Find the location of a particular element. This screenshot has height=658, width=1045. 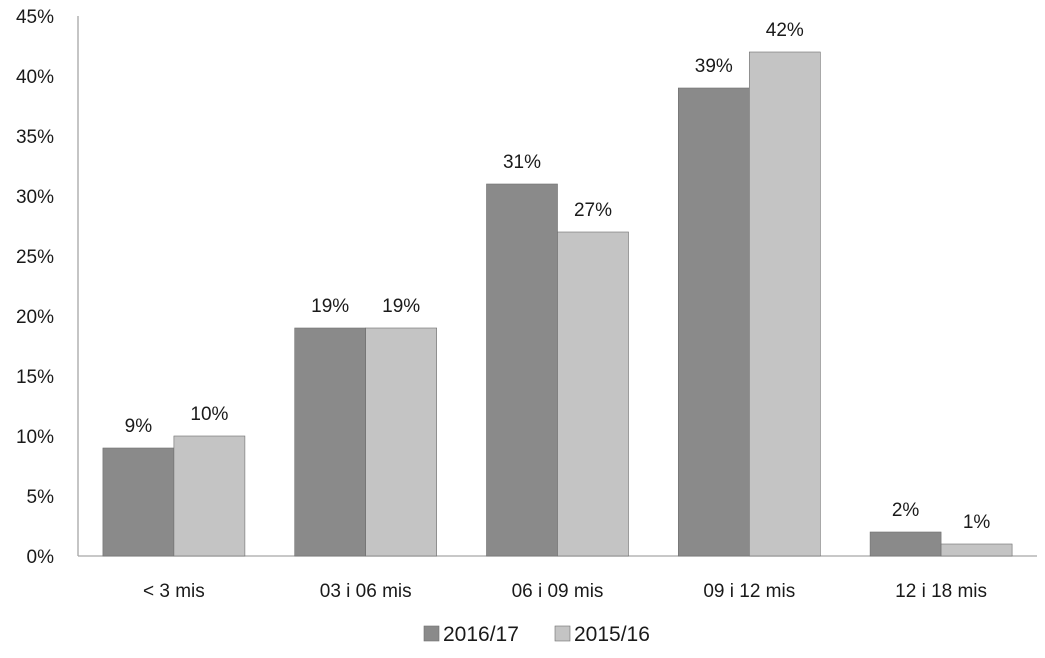

x-tick-label: < 3 mis is located at coordinates (174, 591).